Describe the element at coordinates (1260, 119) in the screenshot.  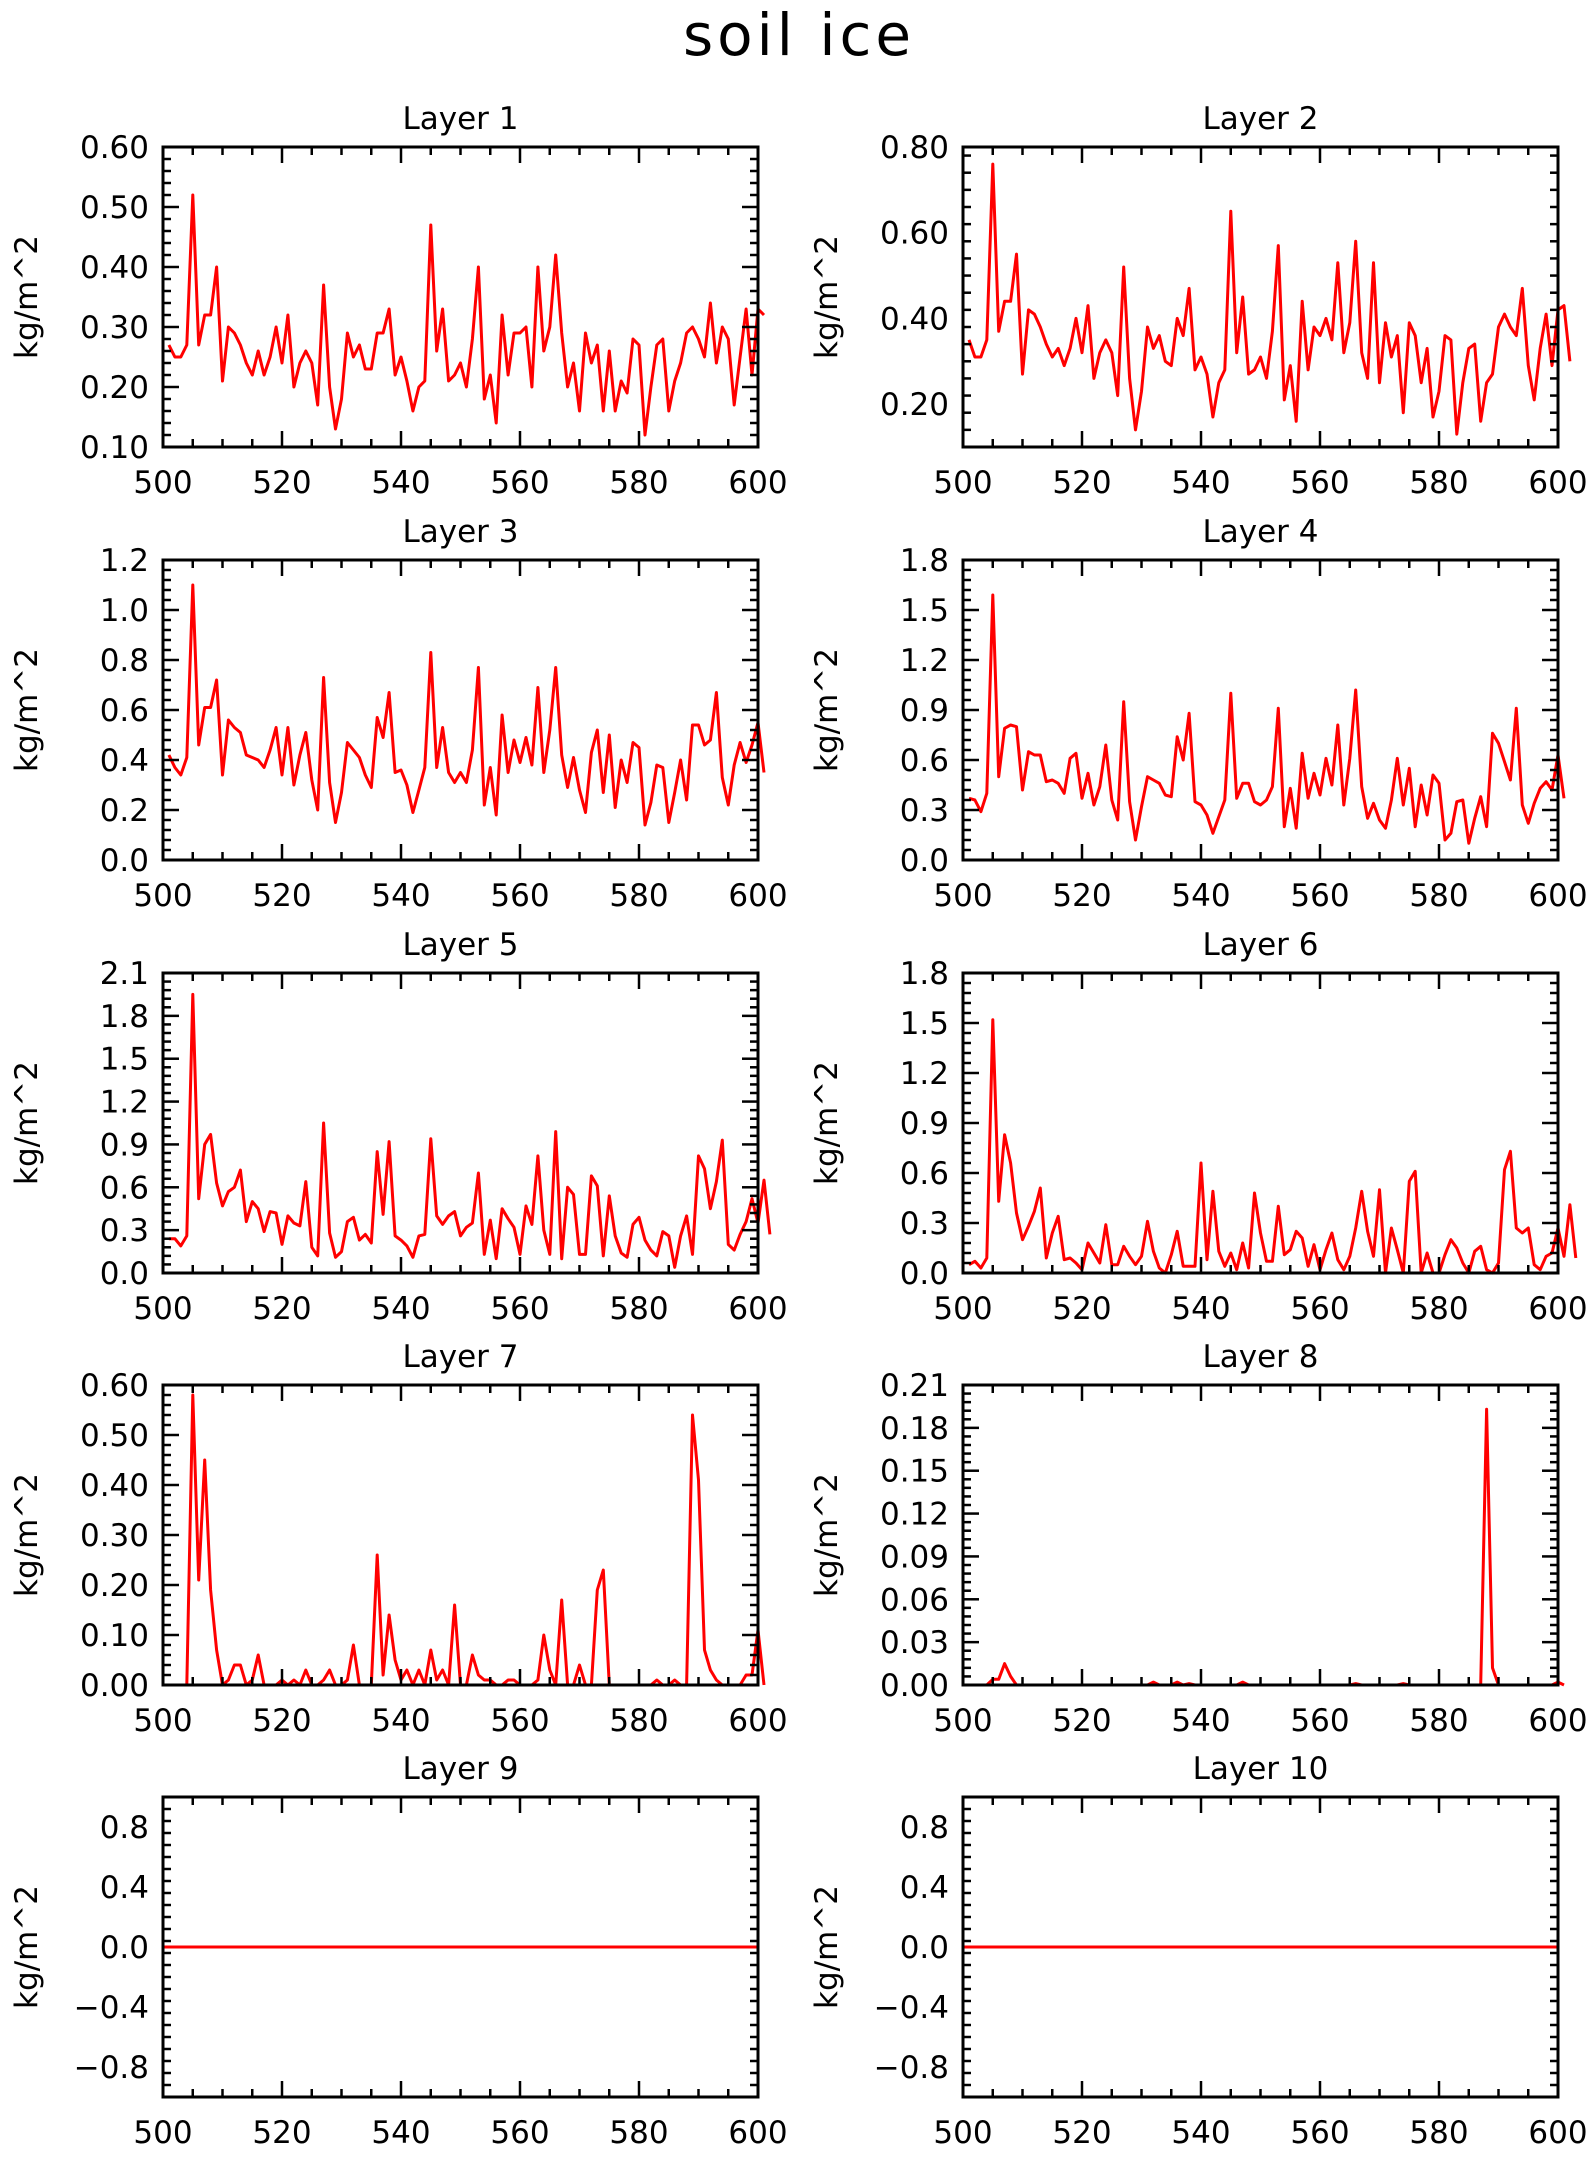
I see `panel-title: Layer 2` at that location.